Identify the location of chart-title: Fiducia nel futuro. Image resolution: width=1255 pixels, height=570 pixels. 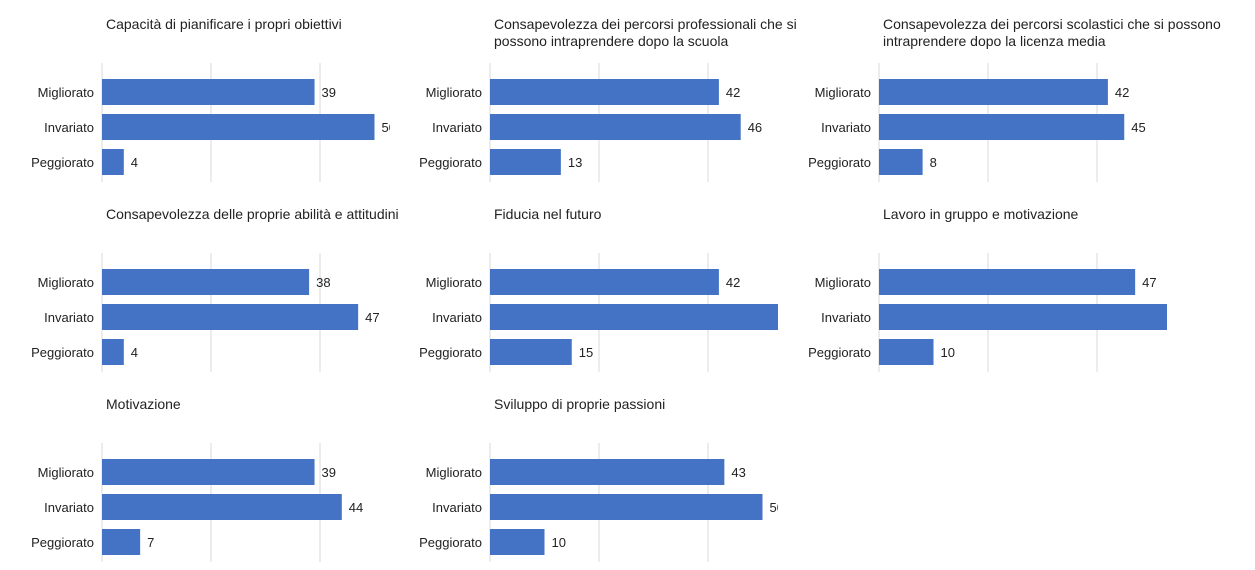
(548, 214).